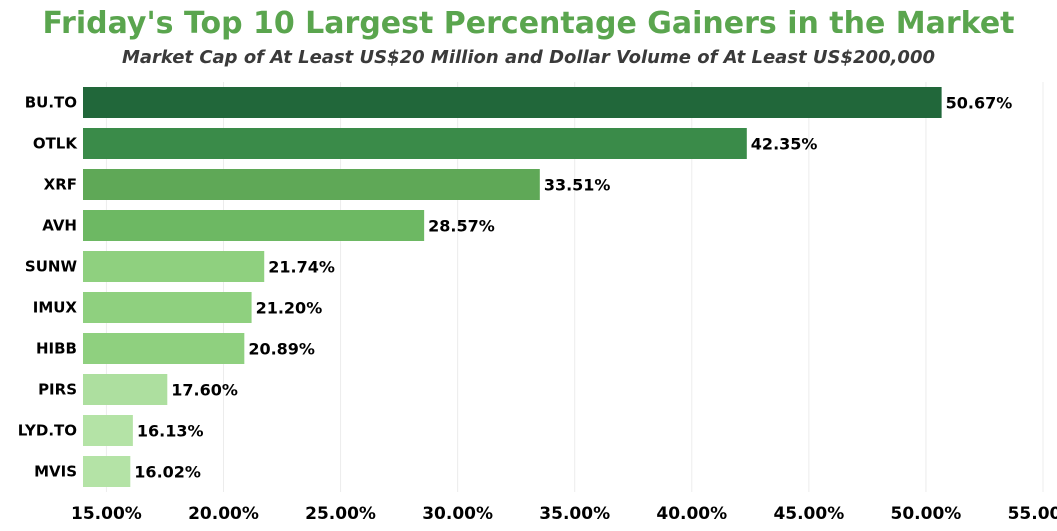  Describe the element at coordinates (574, 514) in the screenshot. I see `x-tick-label: 35.00%` at that location.